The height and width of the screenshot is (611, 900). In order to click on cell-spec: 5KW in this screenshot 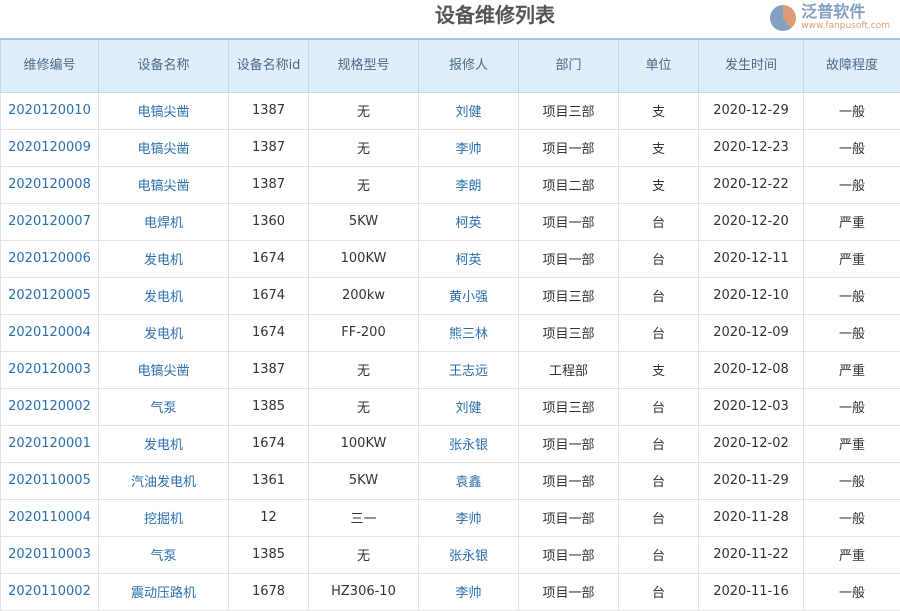, I will do `click(364, 221)`.